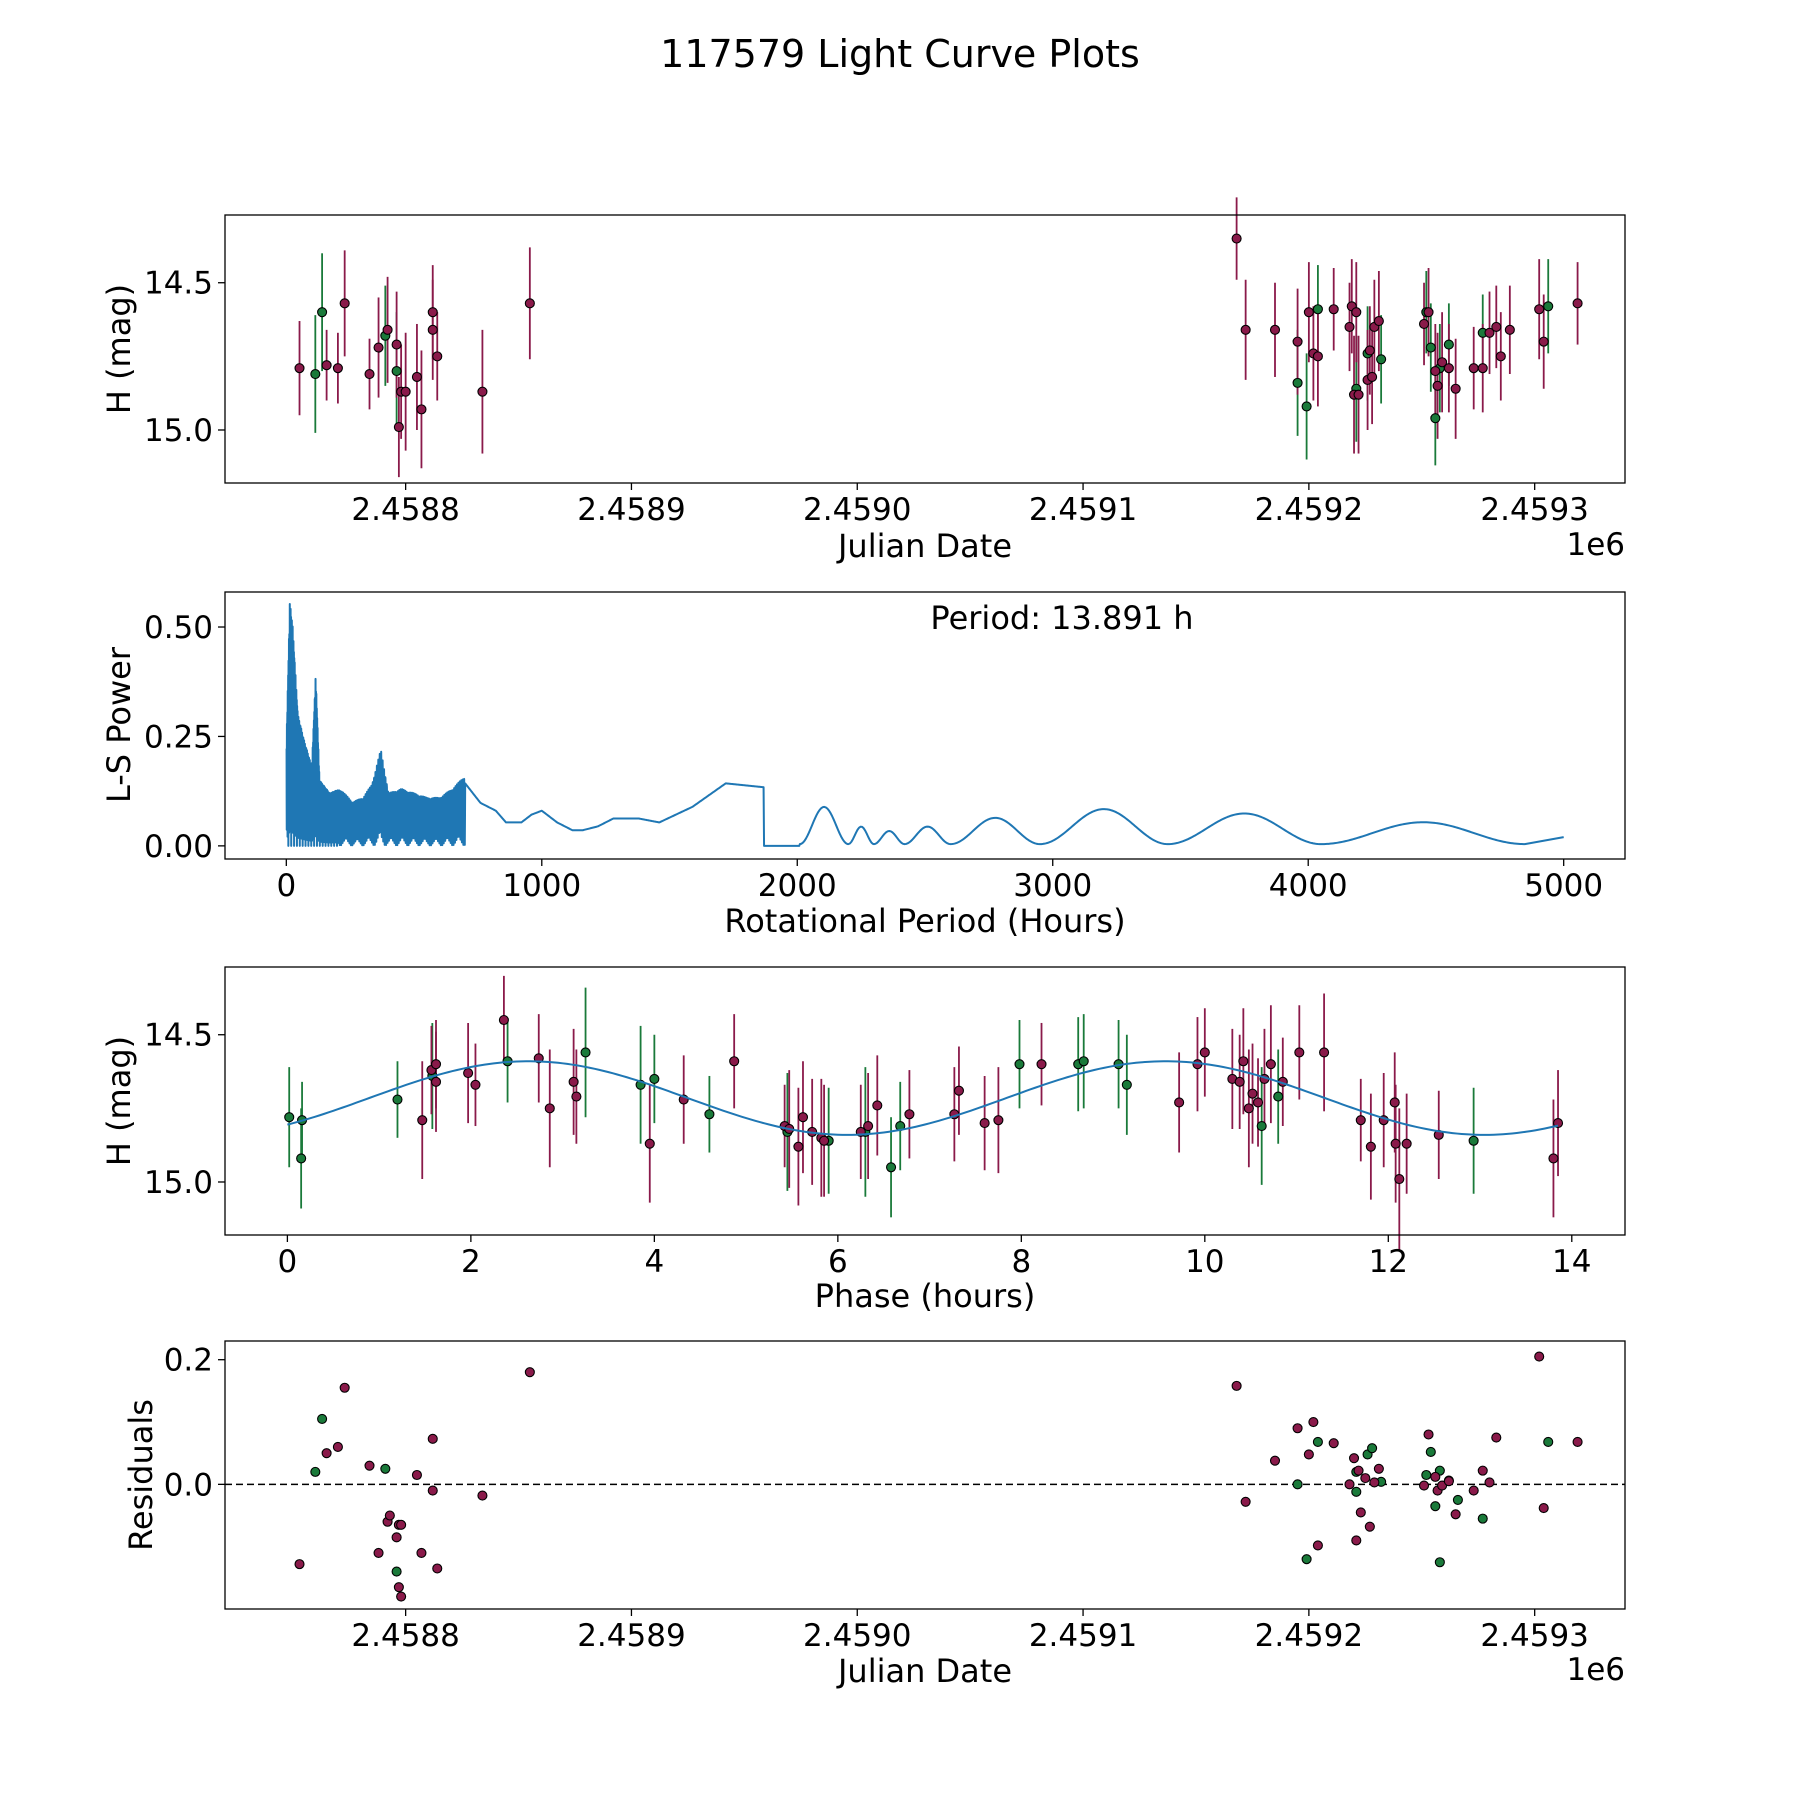 The height and width of the screenshot is (1800, 1800). Describe the element at coordinates (1309, 510) in the screenshot. I see `lightcurve-xtick-label: 2.4592` at that location.